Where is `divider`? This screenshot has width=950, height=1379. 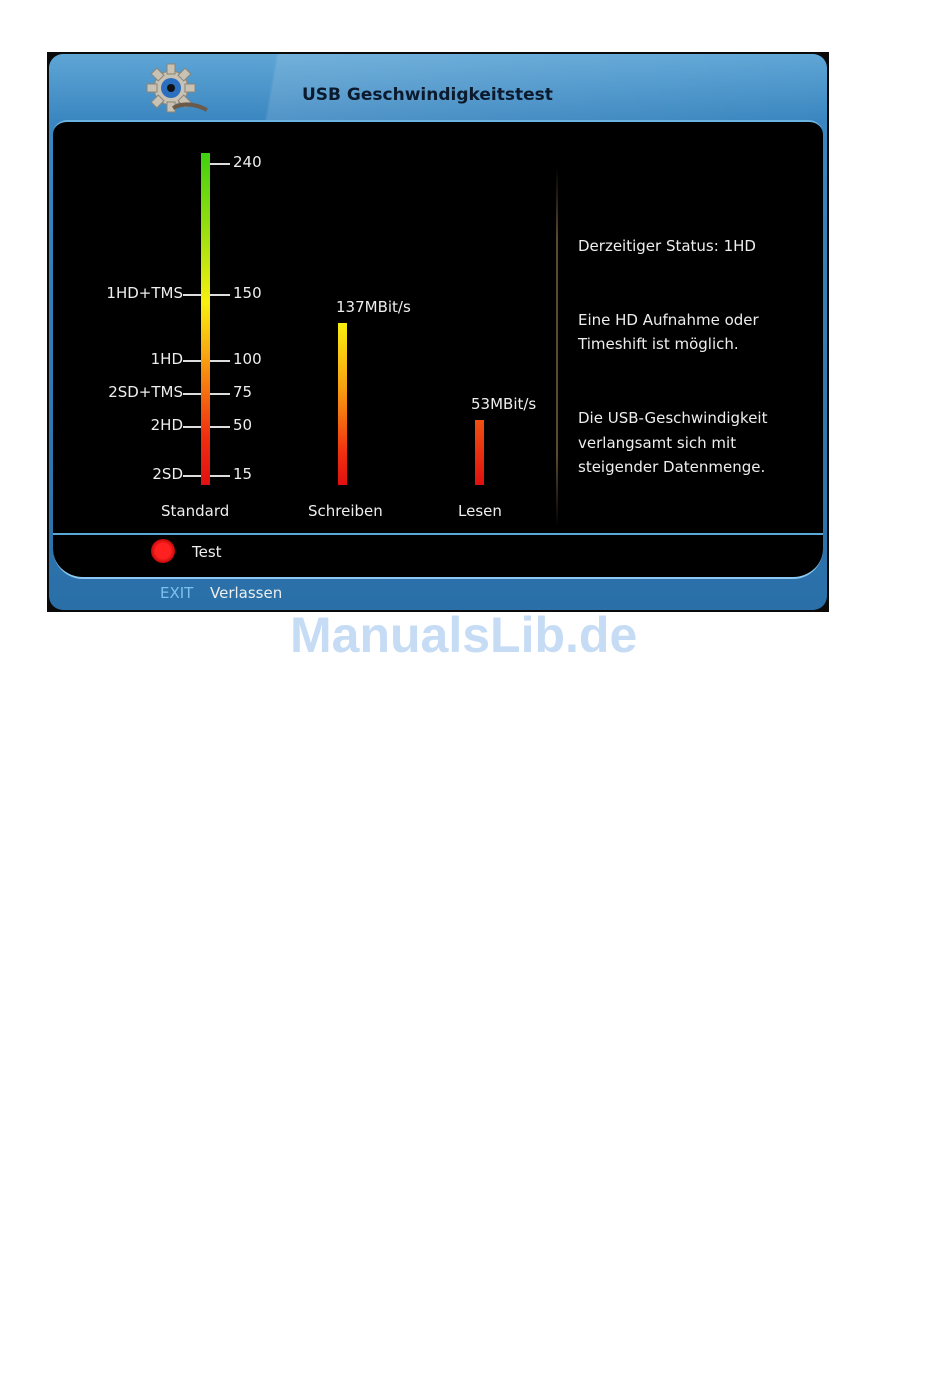 divider is located at coordinates (438, 534).